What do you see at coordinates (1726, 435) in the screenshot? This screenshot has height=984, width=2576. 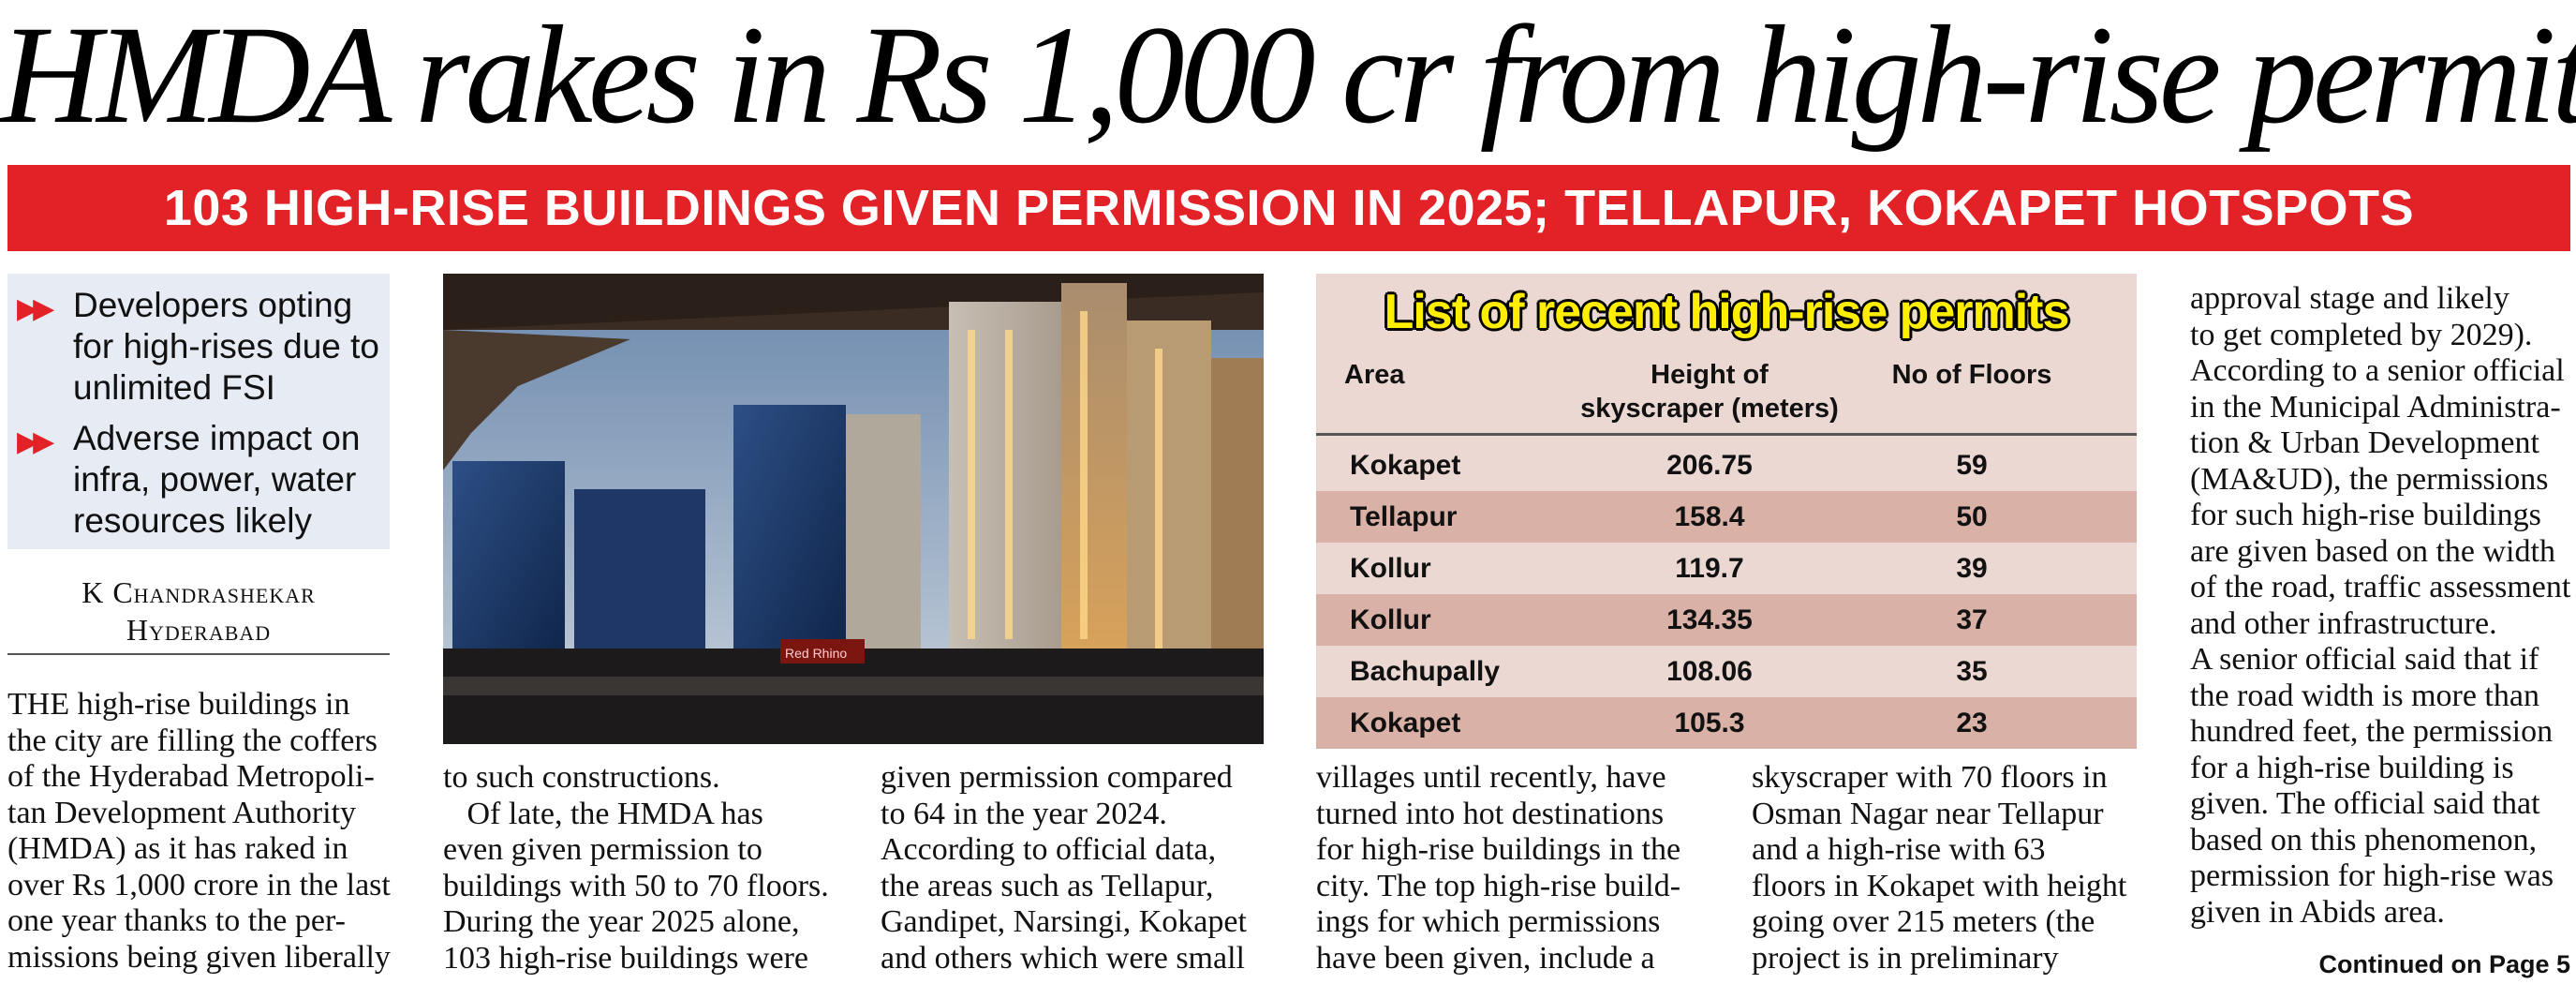 I see `table-header-rule` at bounding box center [1726, 435].